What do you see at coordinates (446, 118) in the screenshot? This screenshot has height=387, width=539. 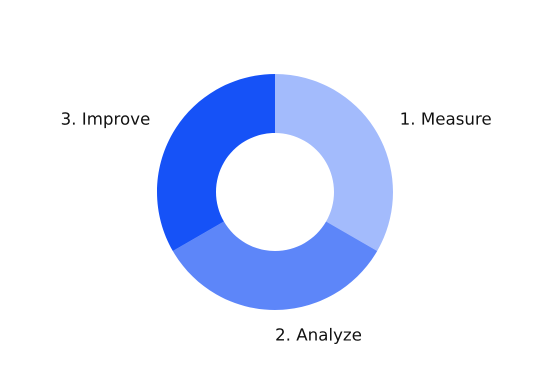 I see `slice-label: 1. Measure` at bounding box center [446, 118].